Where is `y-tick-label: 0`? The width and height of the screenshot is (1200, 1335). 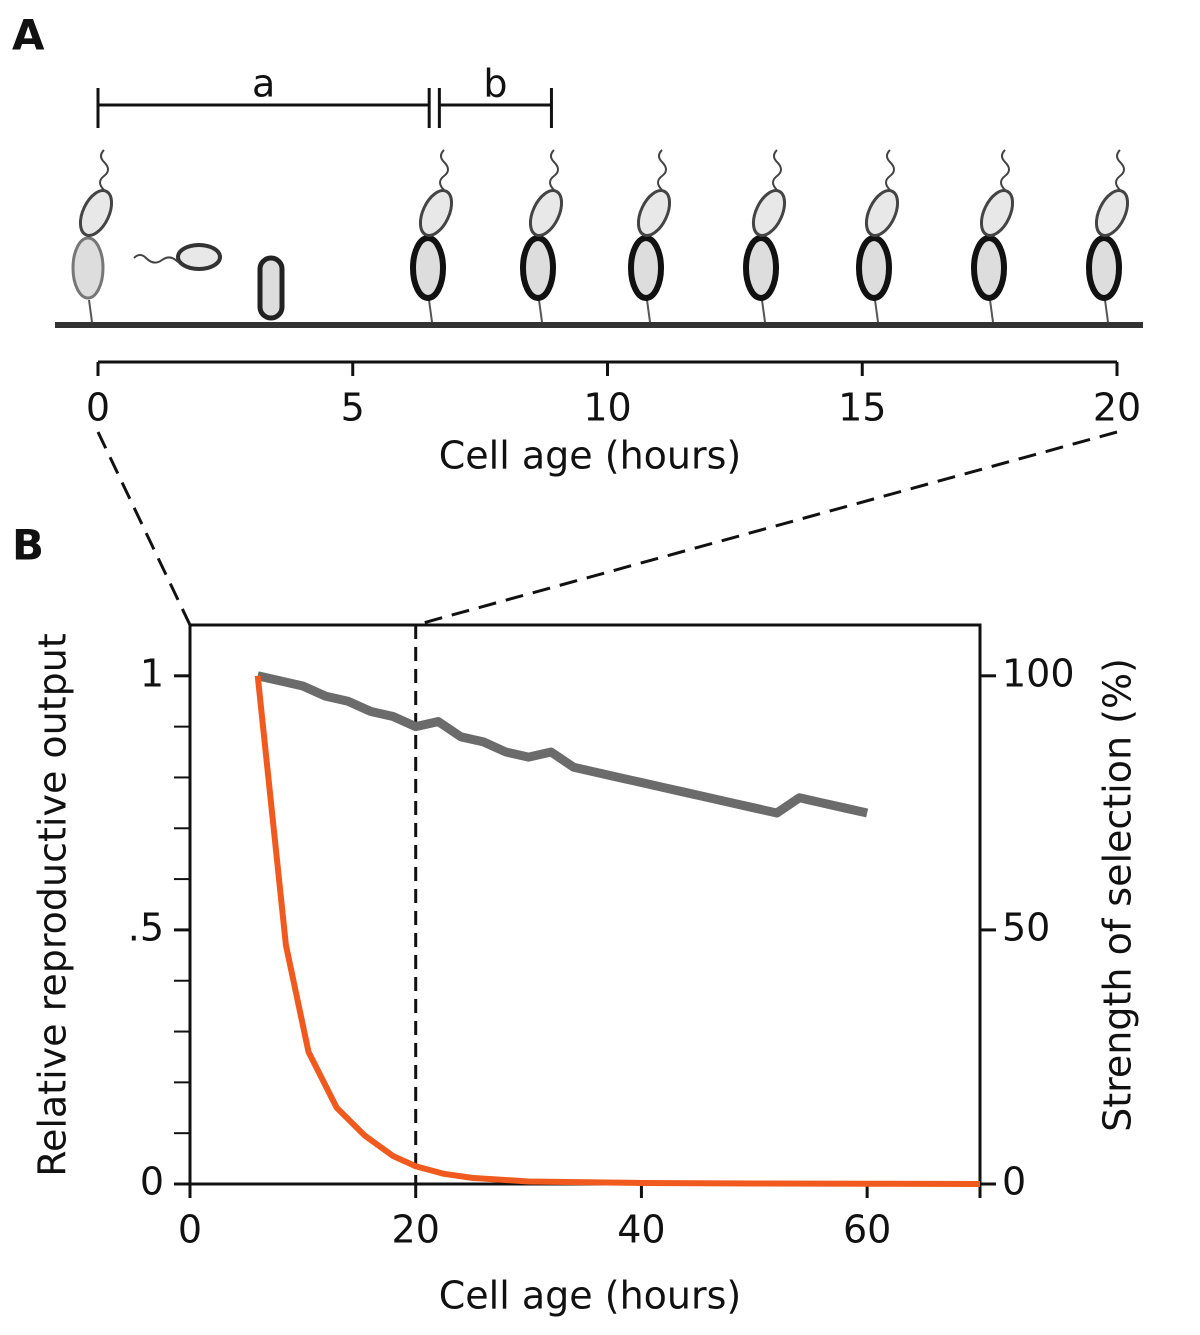 y-tick-label: 0 is located at coordinates (152, 1182).